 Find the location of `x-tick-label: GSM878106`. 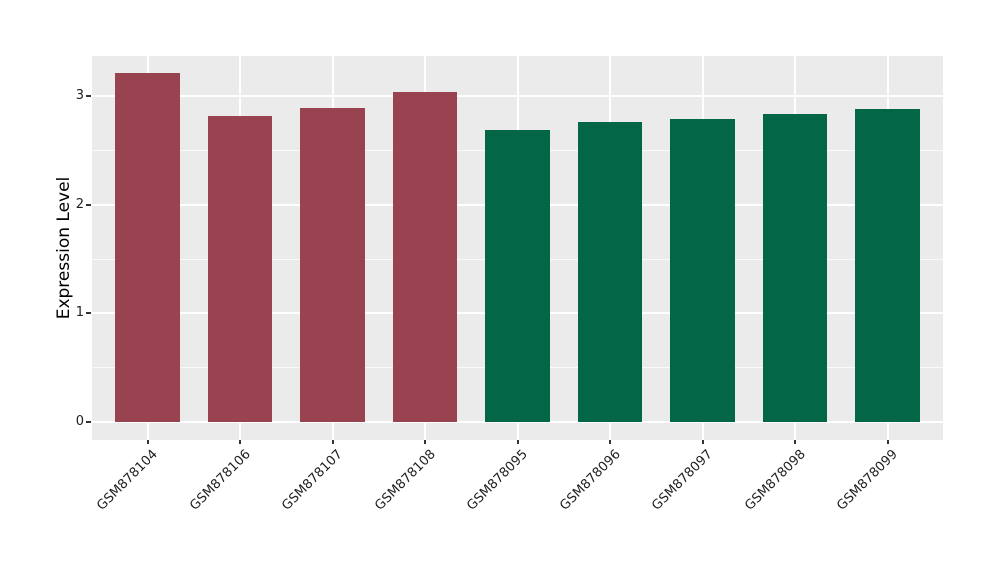

x-tick-label: GSM878106 is located at coordinates (220, 480).